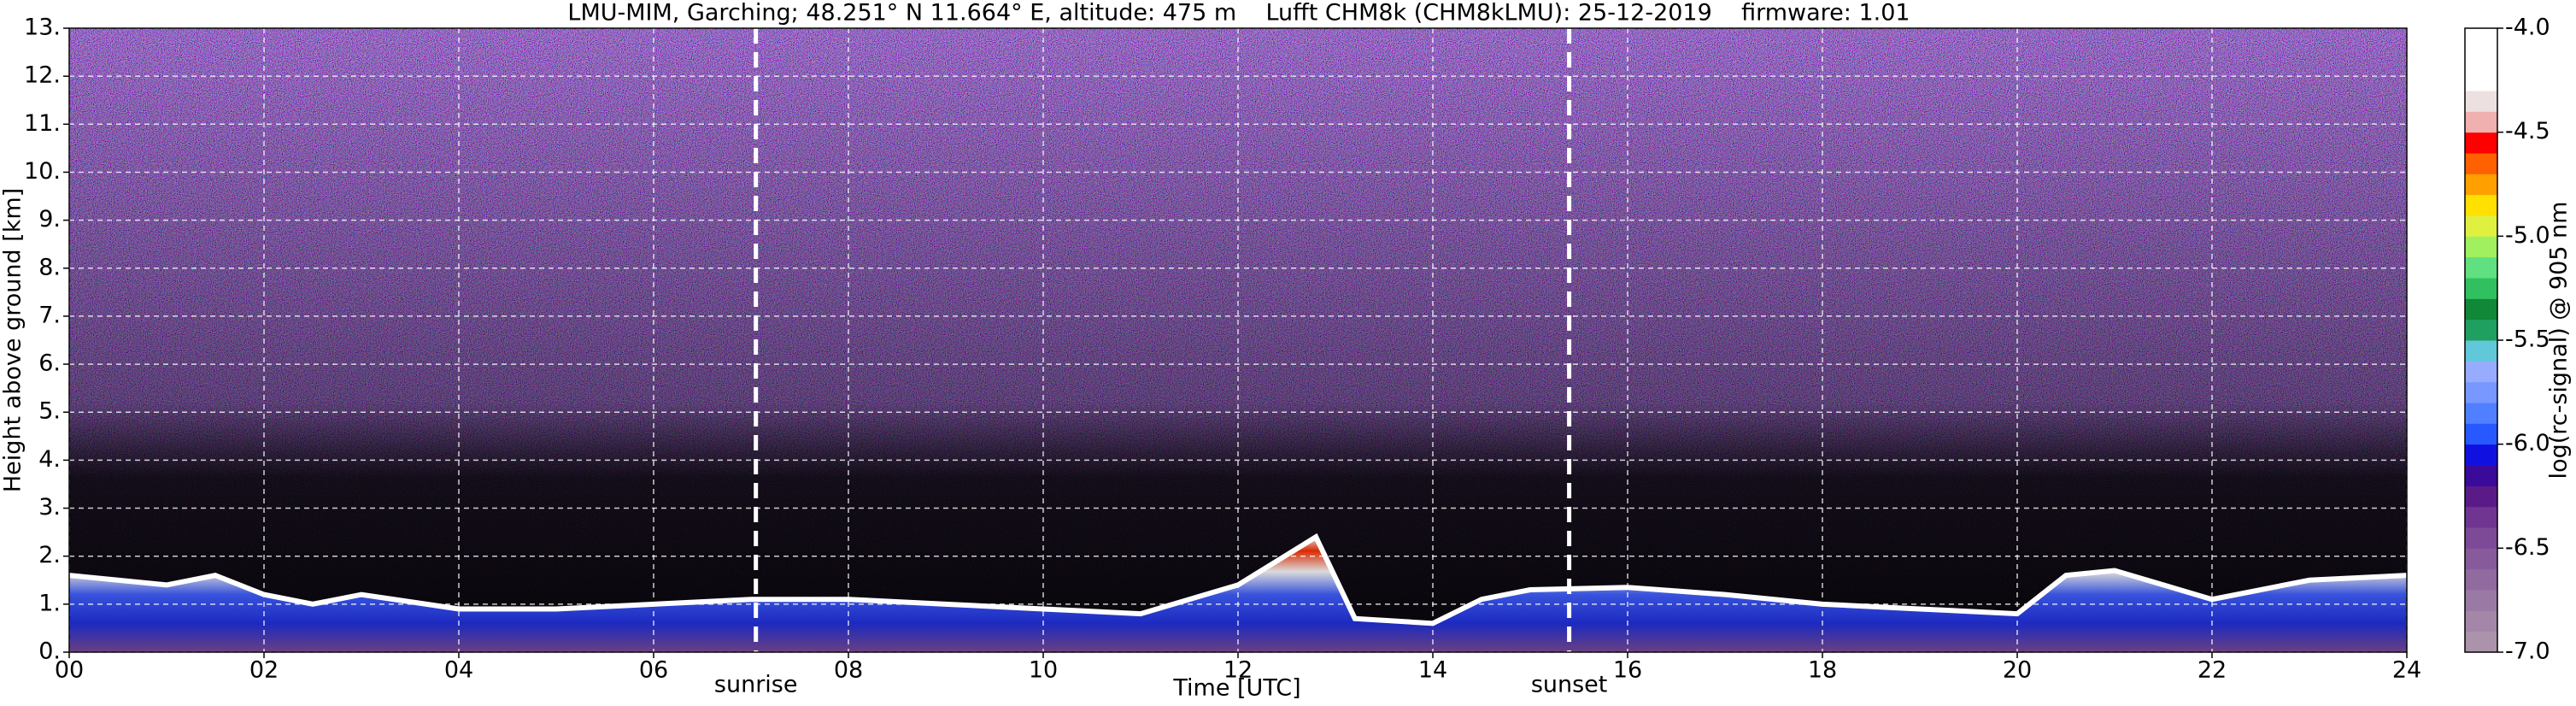  Describe the element at coordinates (2527, 28) in the screenshot. I see `colorbar-tick-label: -4.0` at that location.